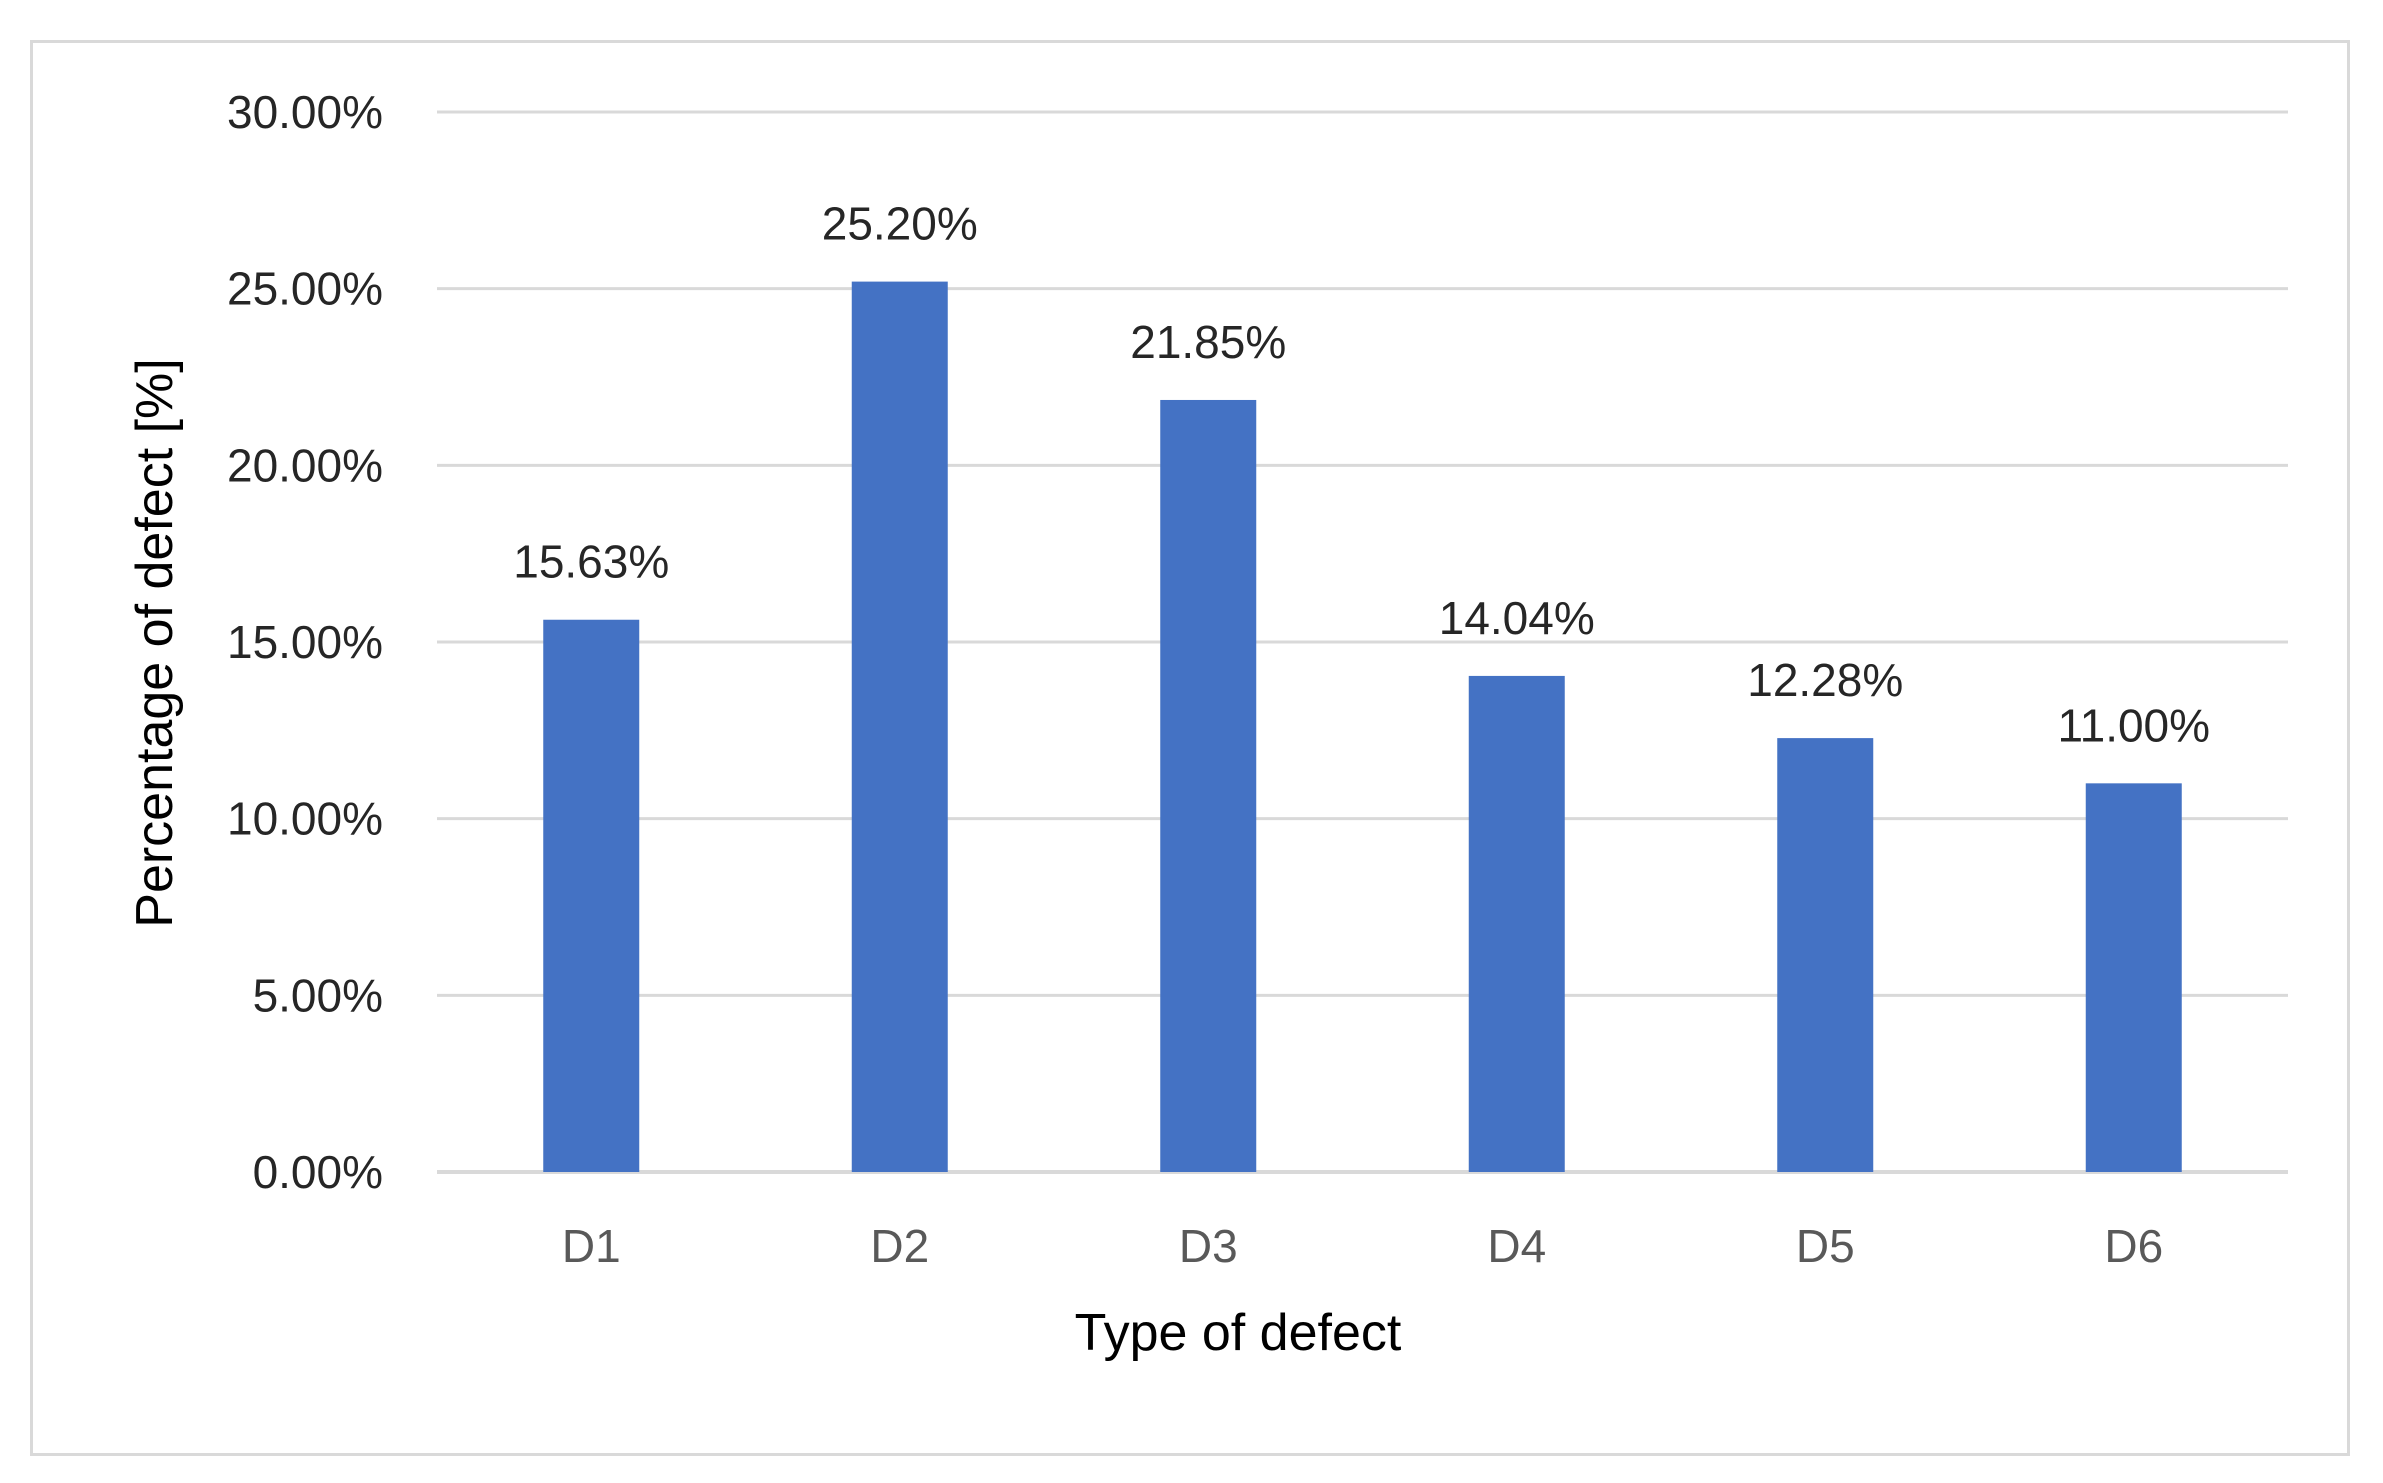 This screenshot has height=1483, width=2383. What do you see at coordinates (2133, 977) in the screenshot?
I see `bar-d6` at bounding box center [2133, 977].